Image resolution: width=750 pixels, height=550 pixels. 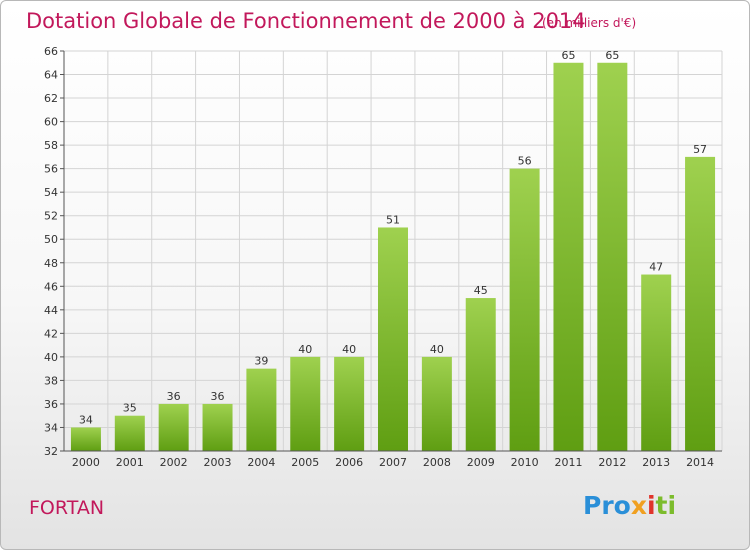 What do you see at coordinates (130, 408) in the screenshot?
I see `data-label: 35` at bounding box center [130, 408].